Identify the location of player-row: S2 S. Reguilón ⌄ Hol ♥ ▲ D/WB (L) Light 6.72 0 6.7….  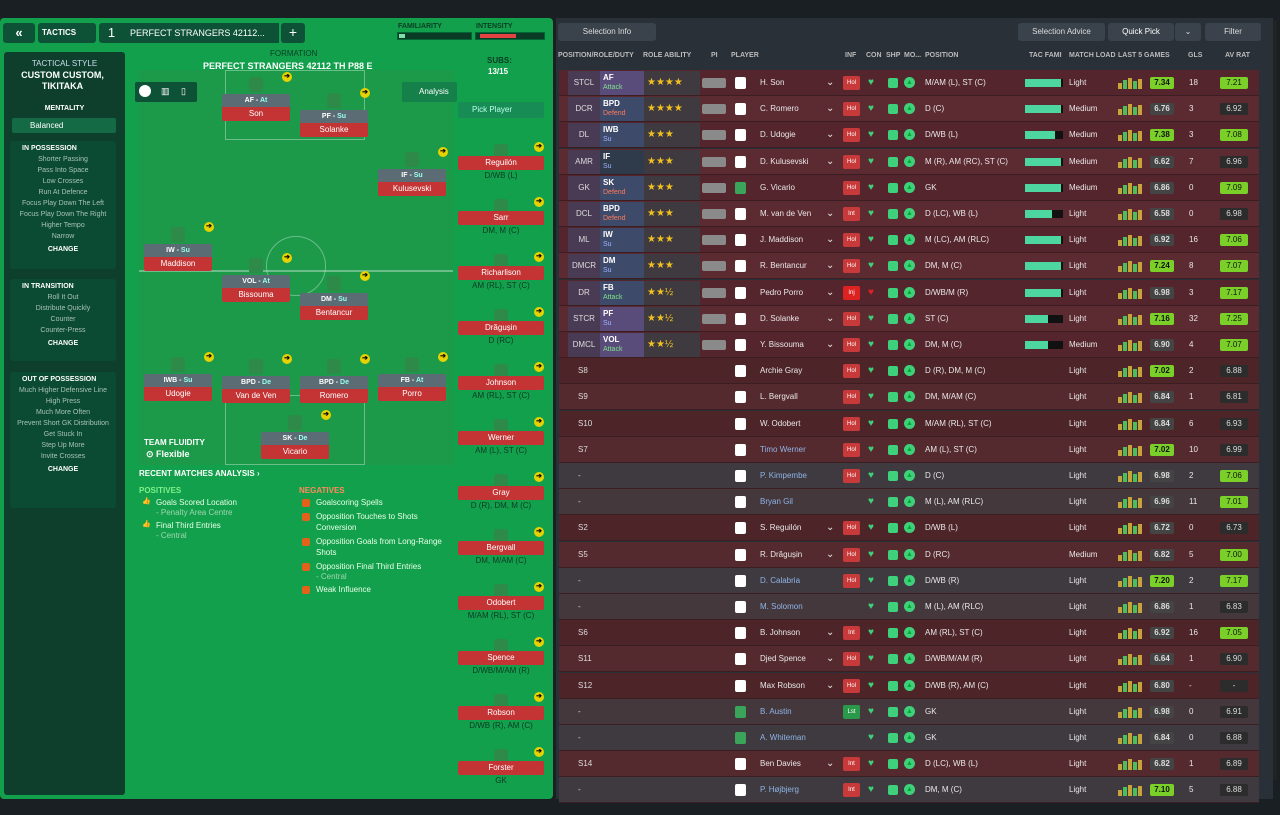
(909, 528).